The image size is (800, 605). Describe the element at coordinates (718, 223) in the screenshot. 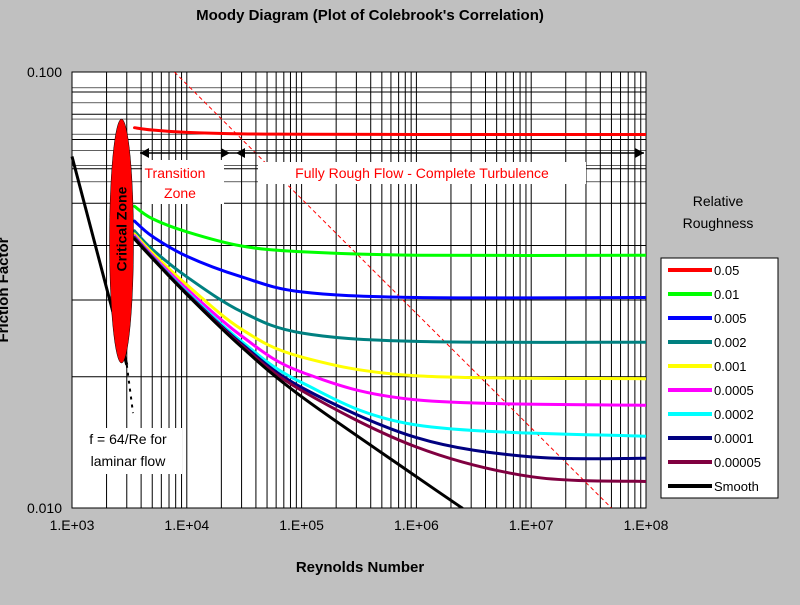

I see `legend-title-line: Roughness` at that location.